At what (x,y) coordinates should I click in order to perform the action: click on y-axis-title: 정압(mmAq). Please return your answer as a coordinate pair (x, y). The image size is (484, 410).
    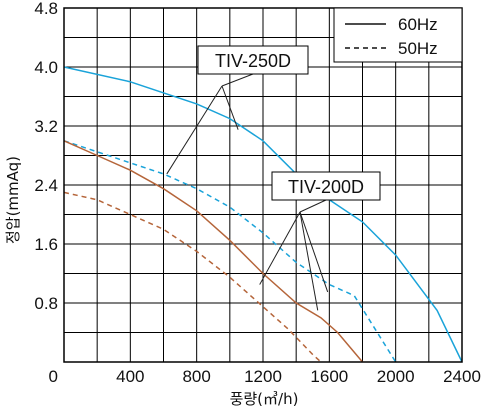
    Looking at the image, I should click on (13, 200).